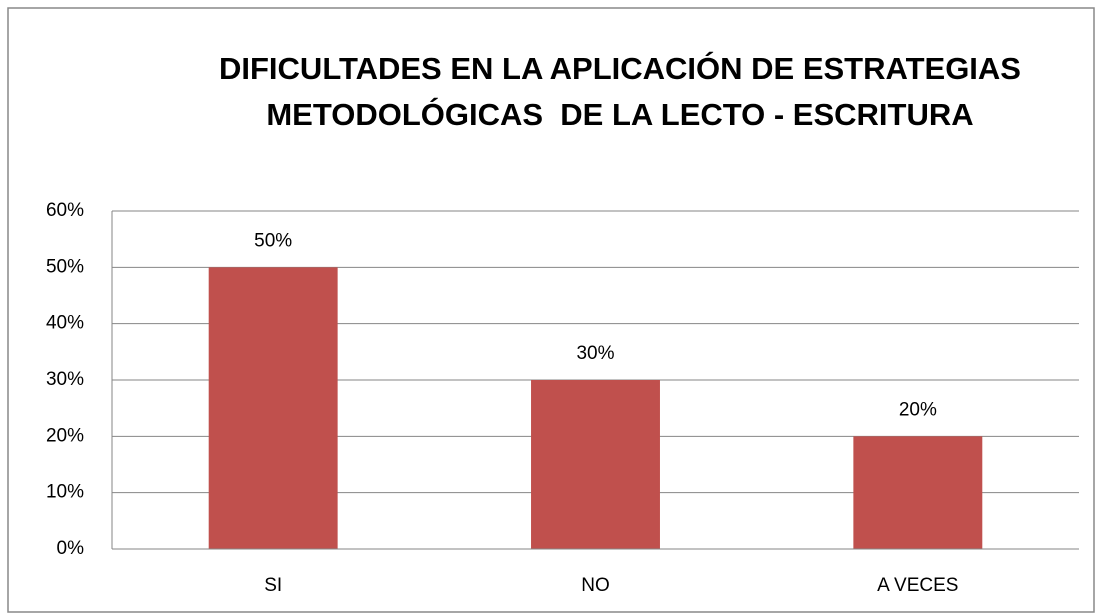 The width and height of the screenshot is (1099, 615). What do you see at coordinates (595, 353) in the screenshot?
I see `data-label: 30%` at bounding box center [595, 353].